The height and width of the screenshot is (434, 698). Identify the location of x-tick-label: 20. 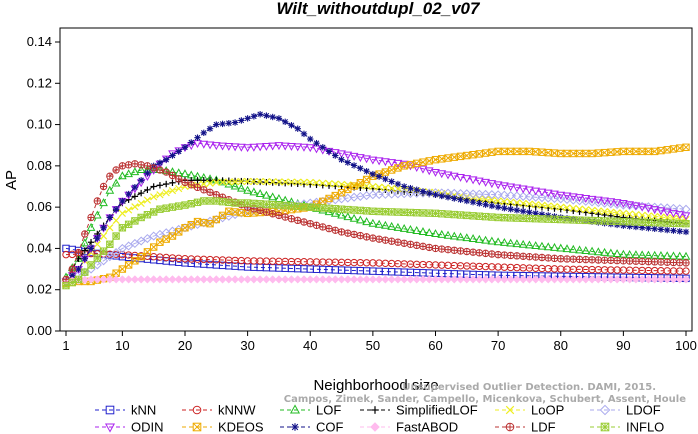
(185, 345).